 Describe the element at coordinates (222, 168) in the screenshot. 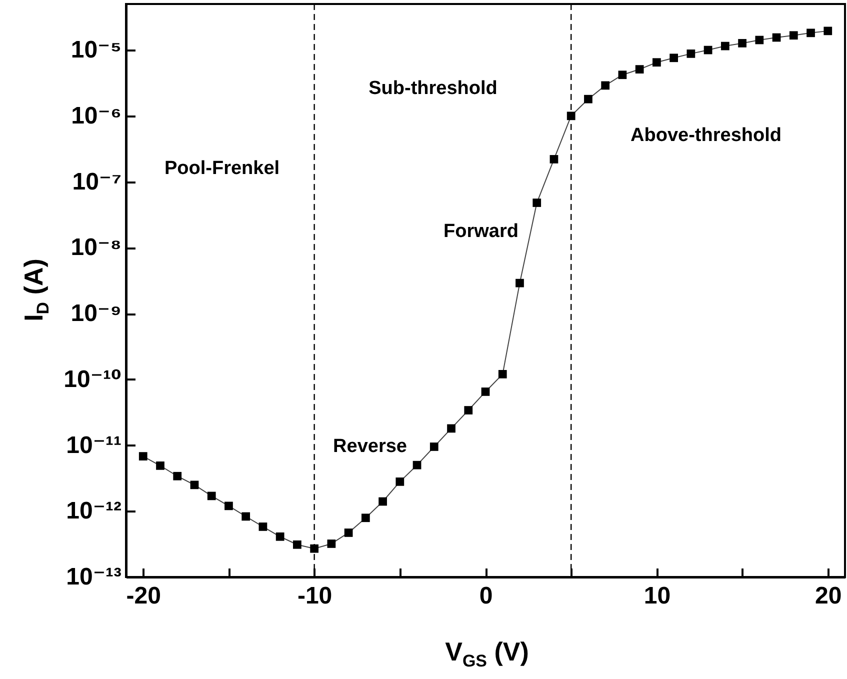

I see `annotation: Pool-Frenkel` at that location.